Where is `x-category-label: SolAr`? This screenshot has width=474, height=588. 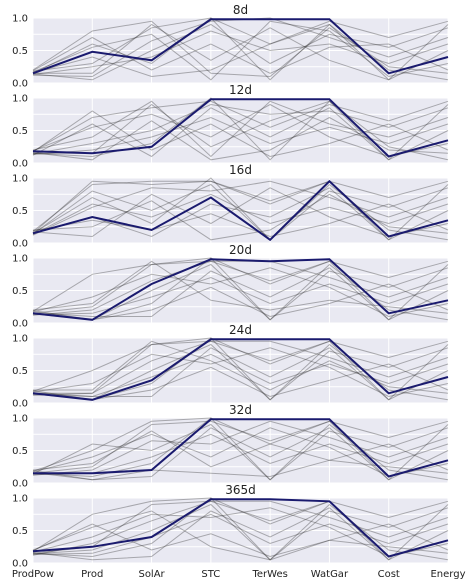 x-category-label: SolAr is located at coordinates (151, 574).